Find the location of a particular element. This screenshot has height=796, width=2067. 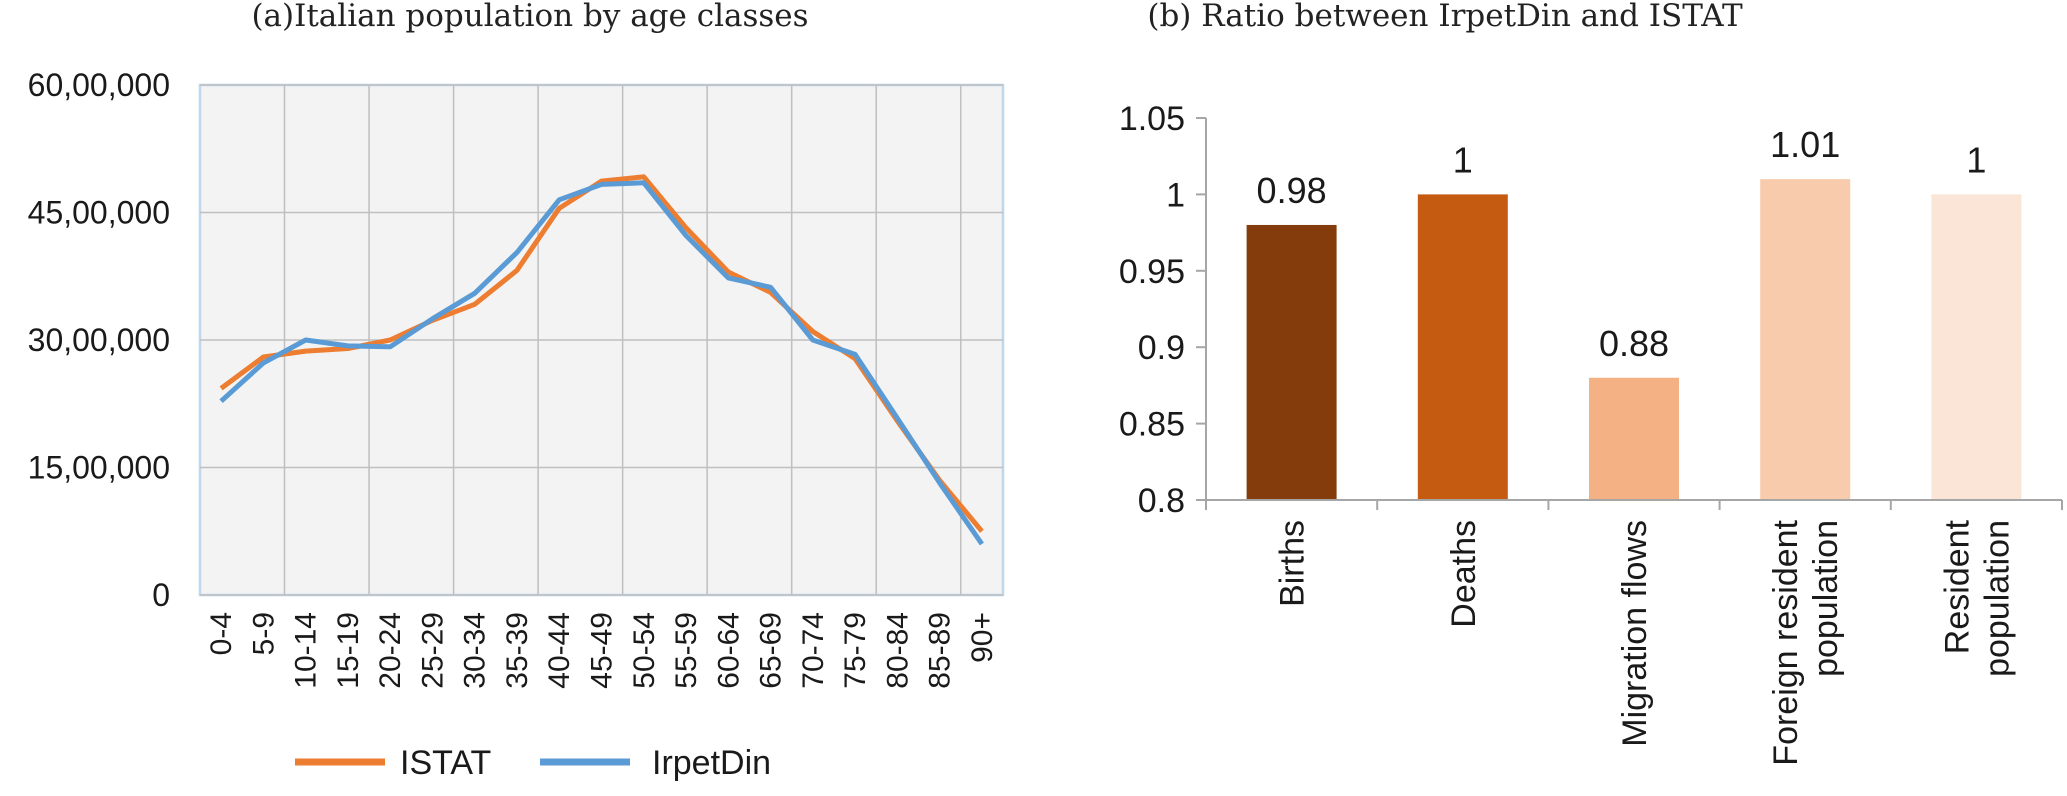

line-x-tick-label: 45-49 is located at coordinates (602, 650).